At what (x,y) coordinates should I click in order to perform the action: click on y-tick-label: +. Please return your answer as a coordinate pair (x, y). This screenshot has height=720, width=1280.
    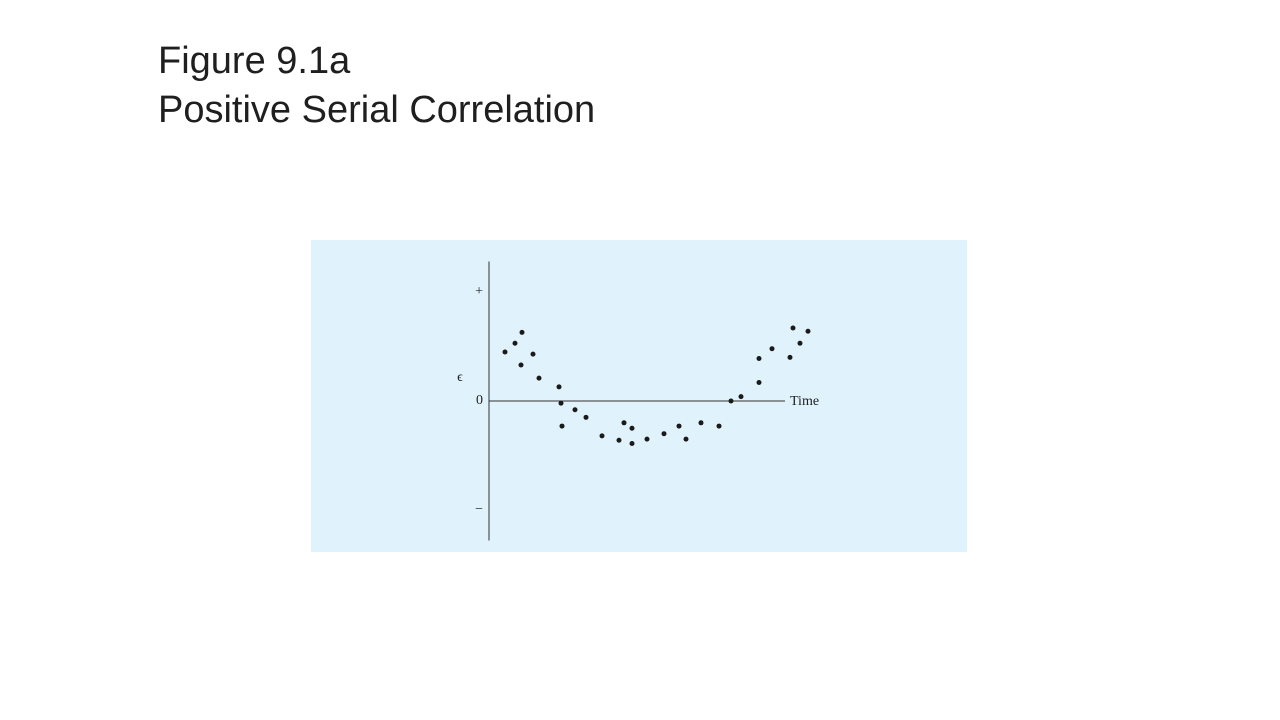
    Looking at the image, I should click on (479, 291).